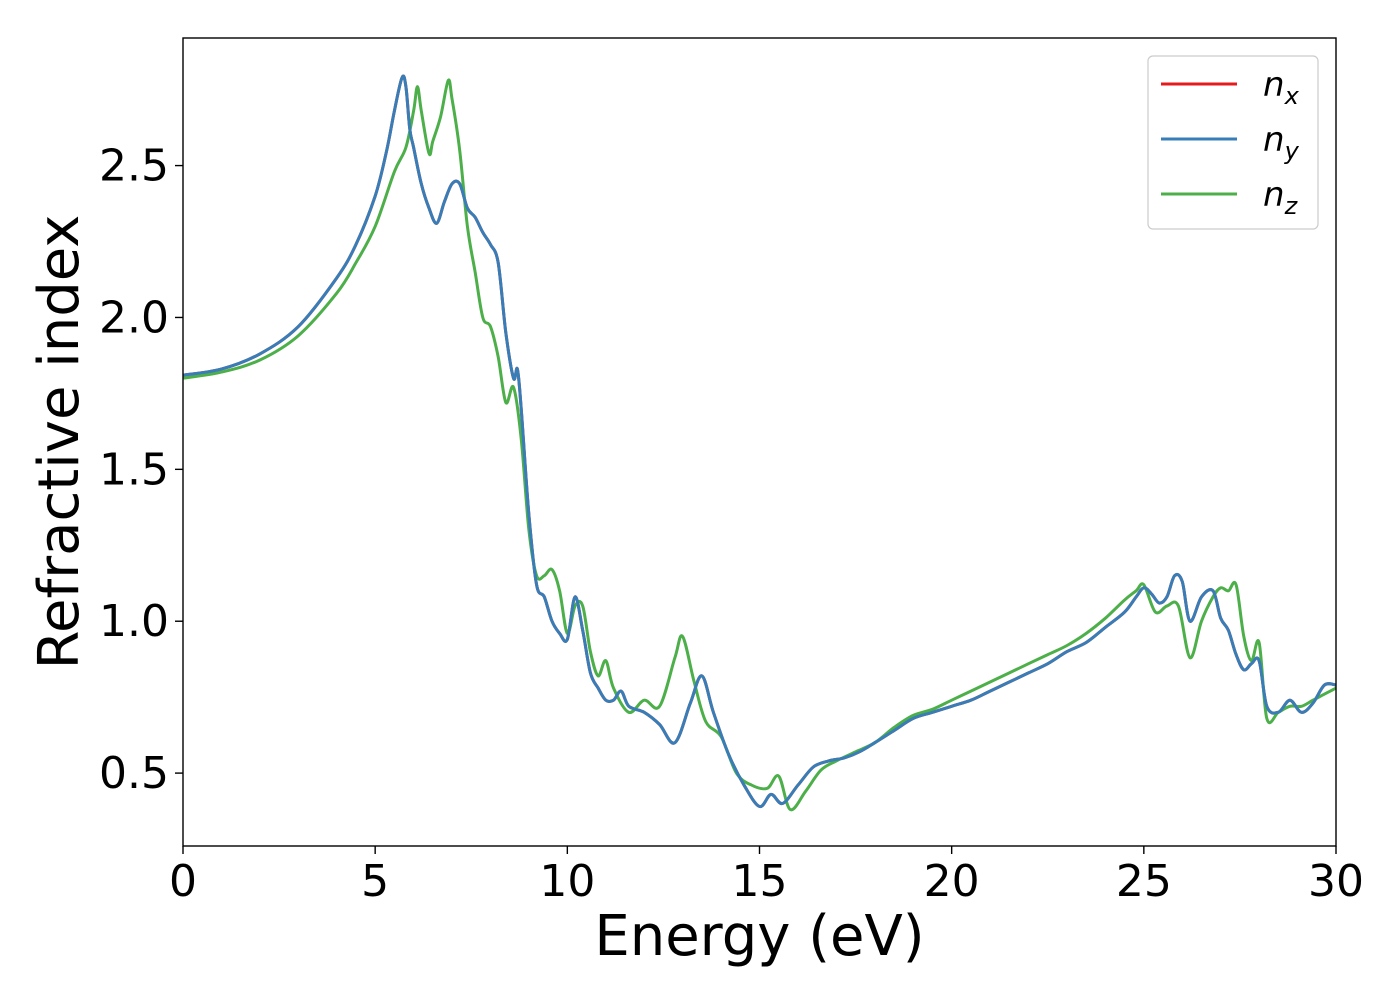 This screenshot has height=1000, width=1400. Describe the element at coordinates (183, 881) in the screenshot. I see `x-tick-label: 0` at that location.